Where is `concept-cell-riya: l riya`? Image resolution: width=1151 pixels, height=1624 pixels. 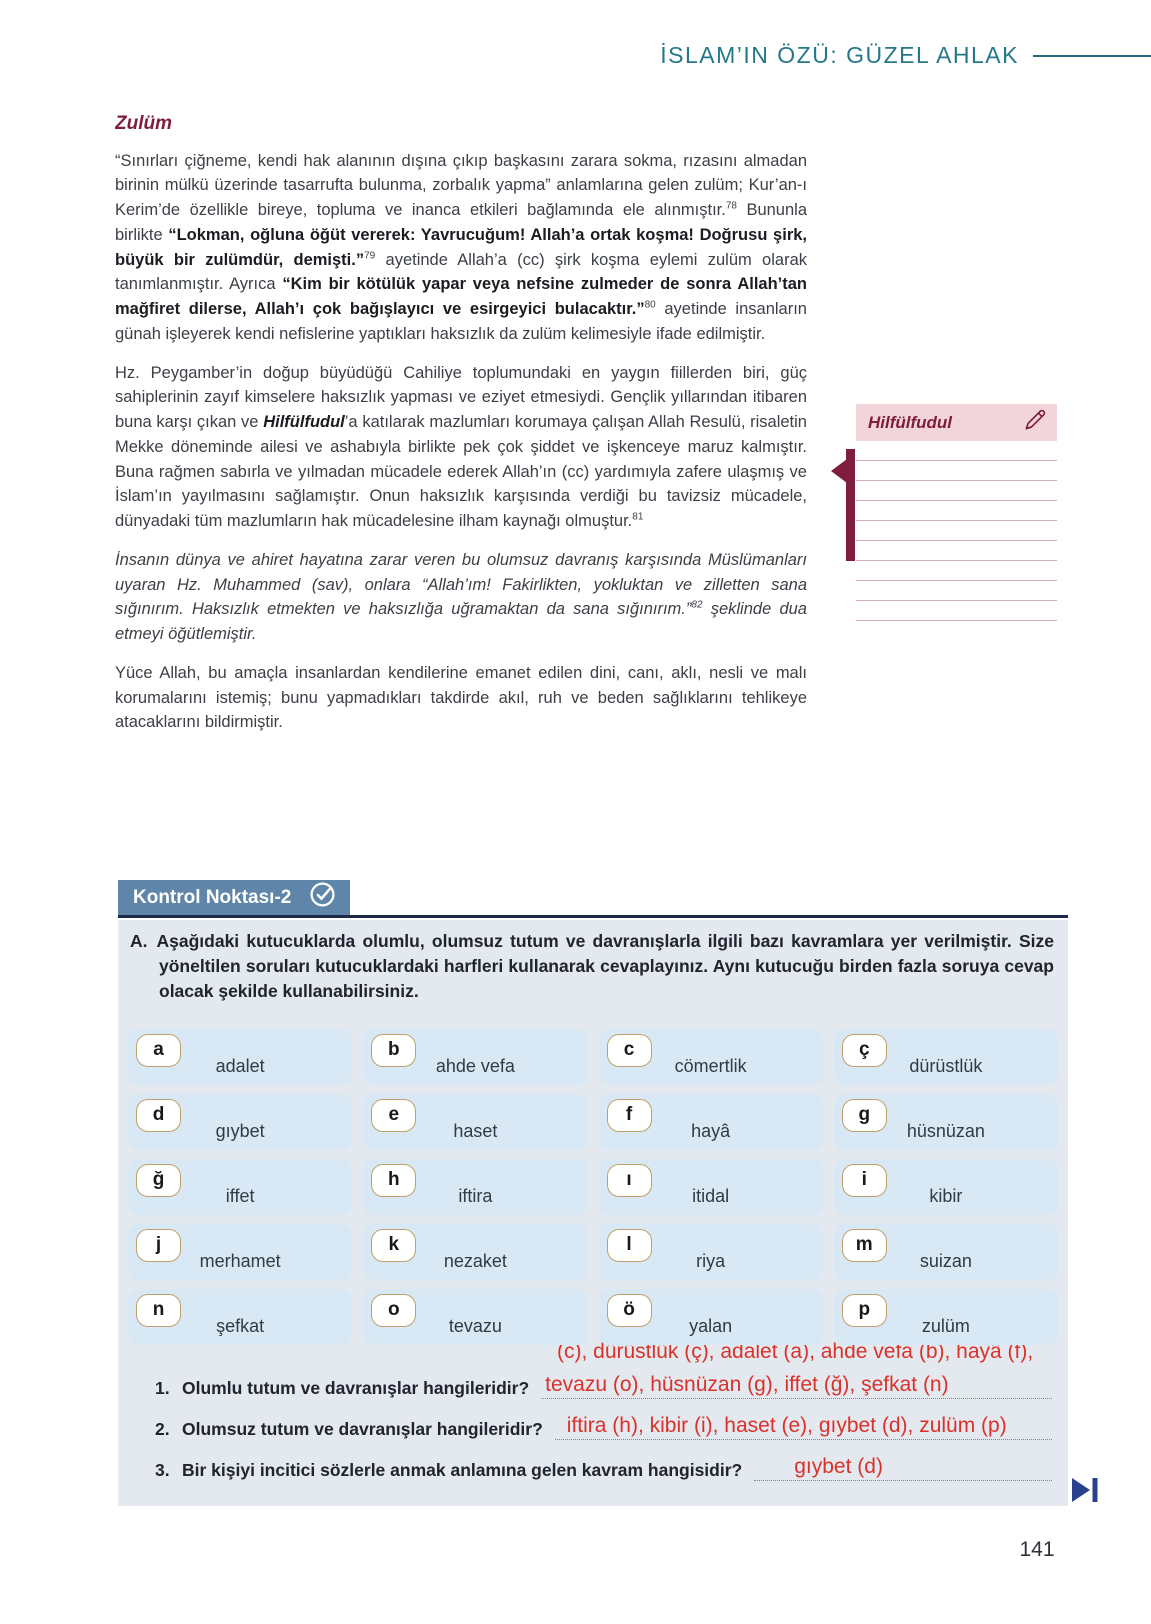 concept-cell-riya: l riya is located at coordinates (710, 1251).